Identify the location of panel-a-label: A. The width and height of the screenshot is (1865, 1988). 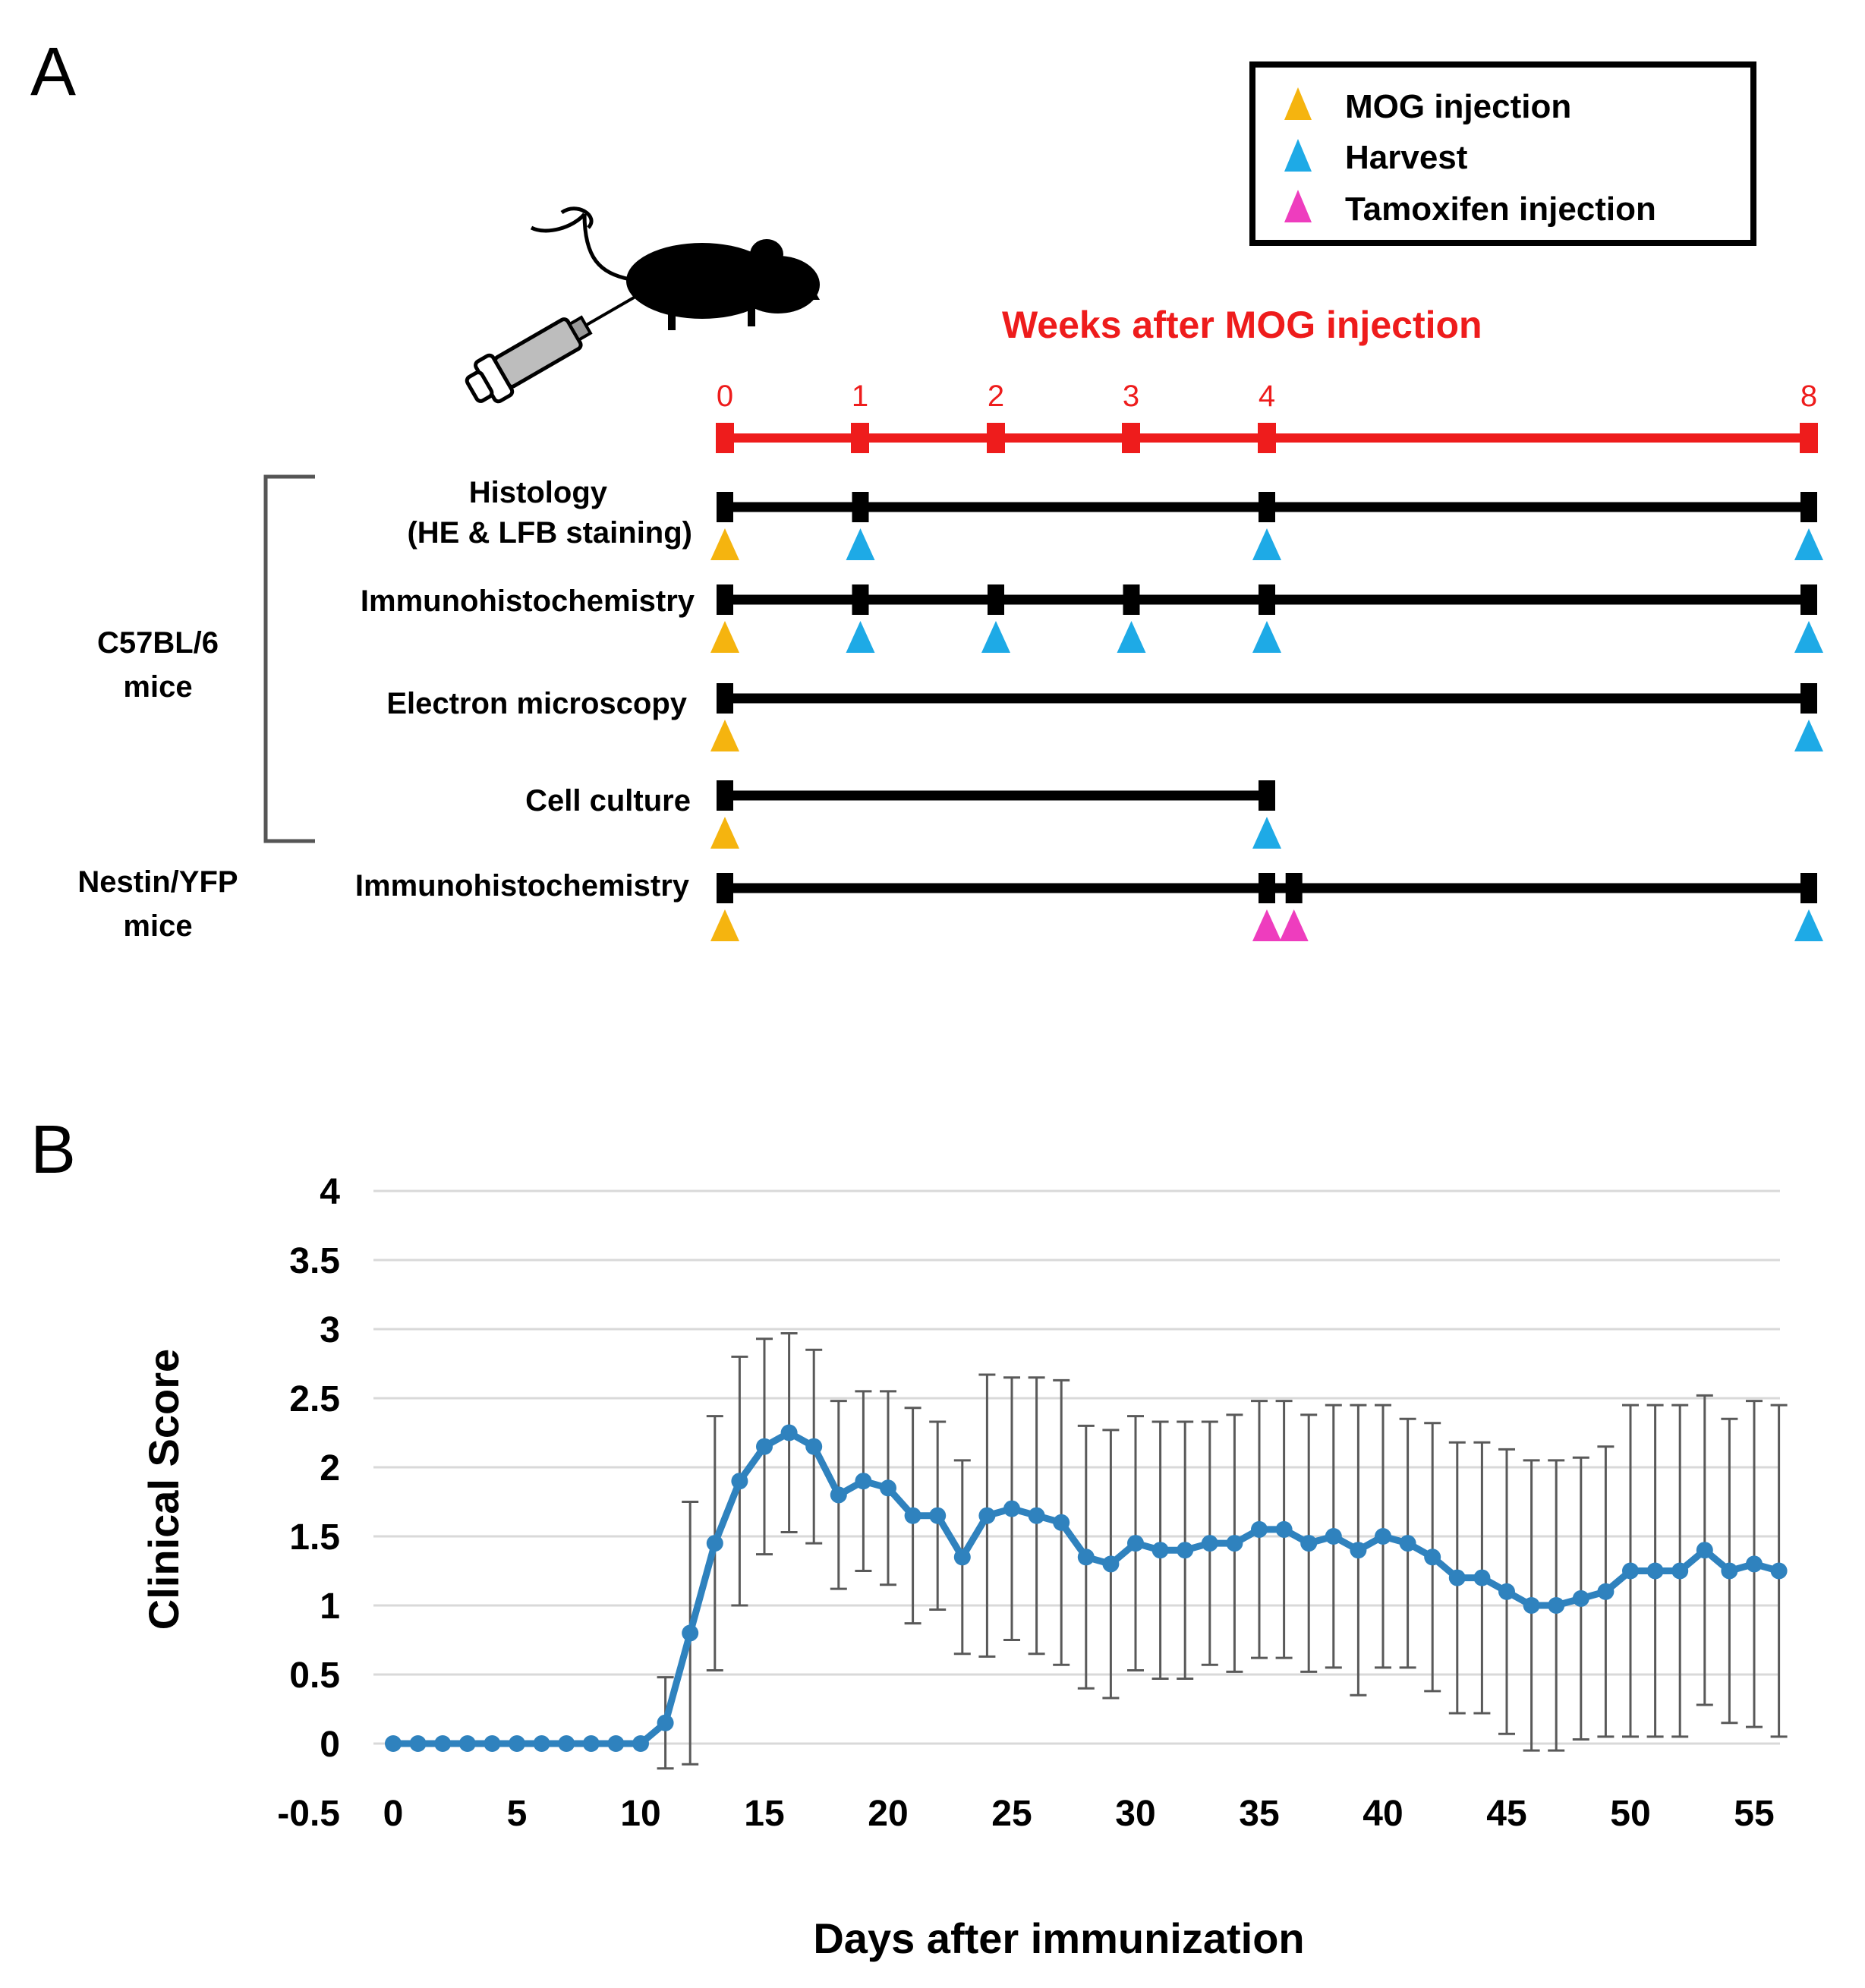
(53, 72).